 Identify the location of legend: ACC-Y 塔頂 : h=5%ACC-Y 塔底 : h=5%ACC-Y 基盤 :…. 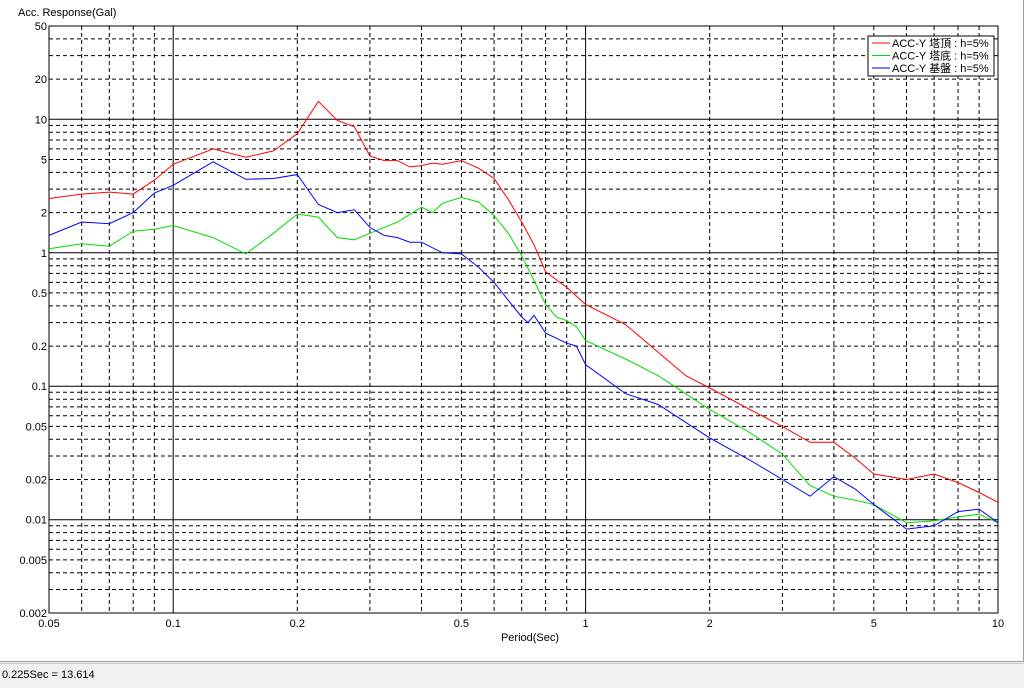
(931, 56).